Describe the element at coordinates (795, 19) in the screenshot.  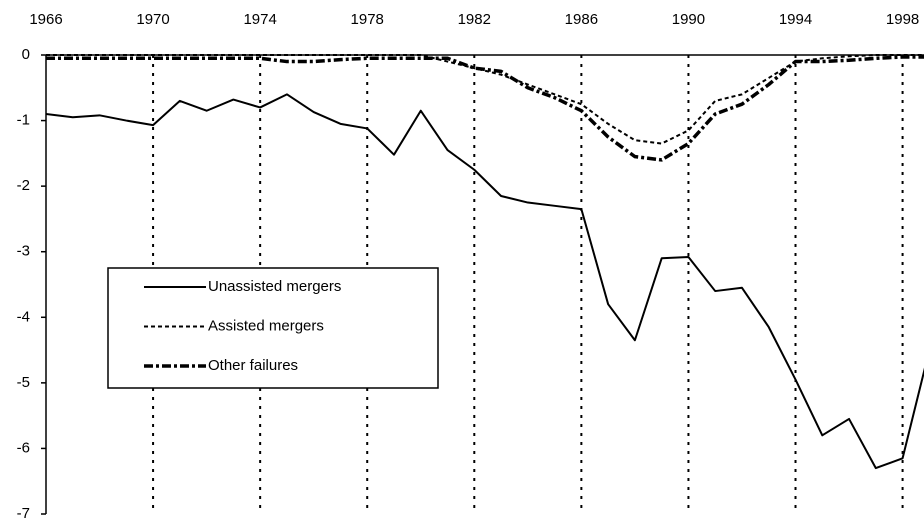
I see `x-tick-label: 1994` at that location.